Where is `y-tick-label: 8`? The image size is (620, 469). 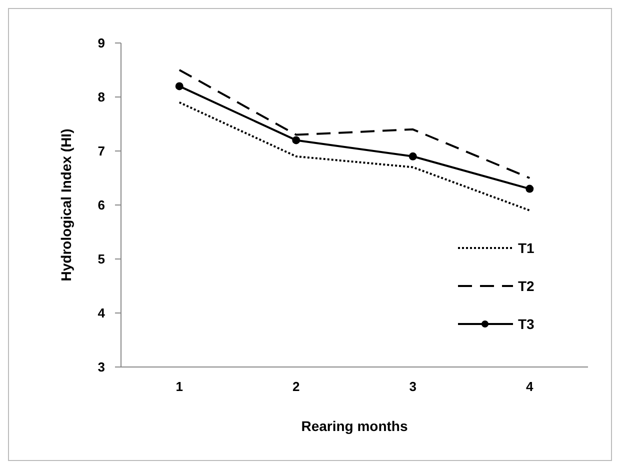 y-tick-label: 8 is located at coordinates (101, 97).